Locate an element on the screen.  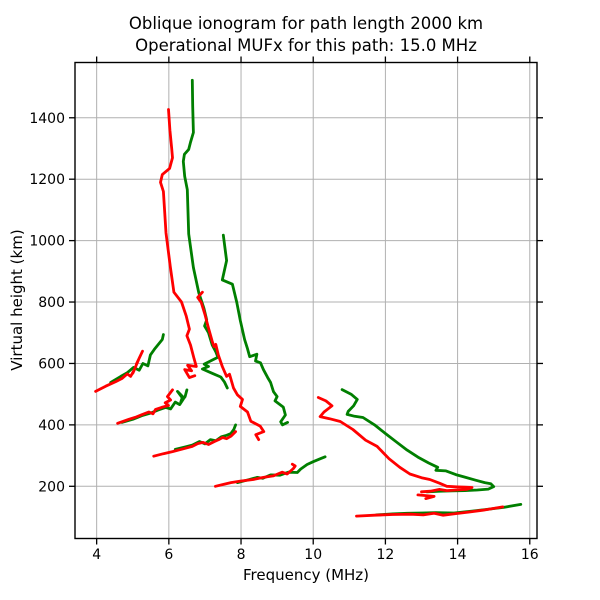
trace-green-4F-ray is located at coordinates (137, 358).